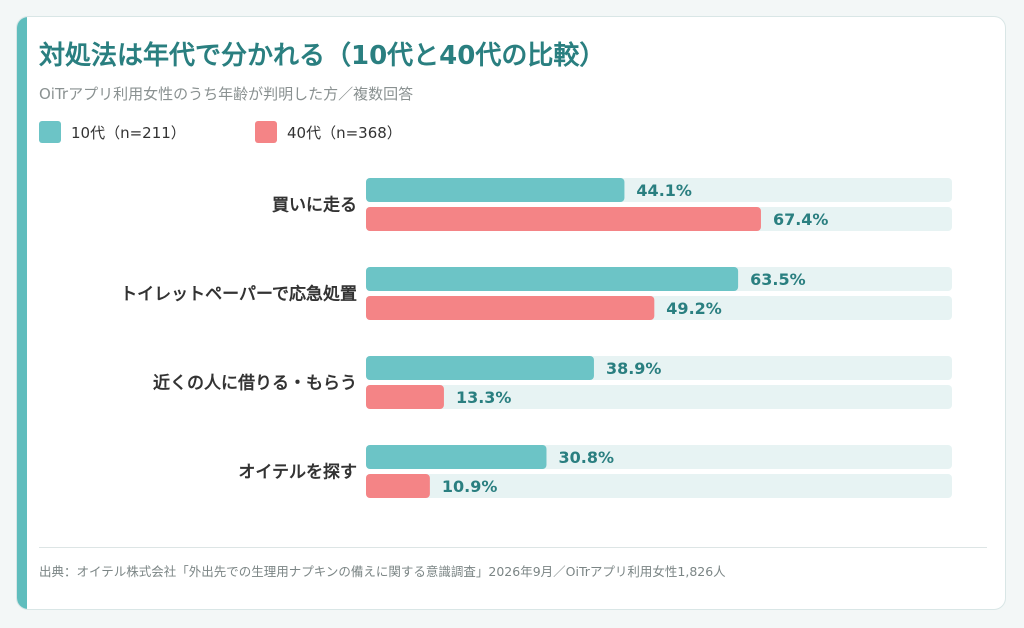 The height and width of the screenshot is (628, 1024). What do you see at coordinates (255, 383) in the screenshot?
I see `category-label: 近くの人に借りる・もらう` at bounding box center [255, 383].